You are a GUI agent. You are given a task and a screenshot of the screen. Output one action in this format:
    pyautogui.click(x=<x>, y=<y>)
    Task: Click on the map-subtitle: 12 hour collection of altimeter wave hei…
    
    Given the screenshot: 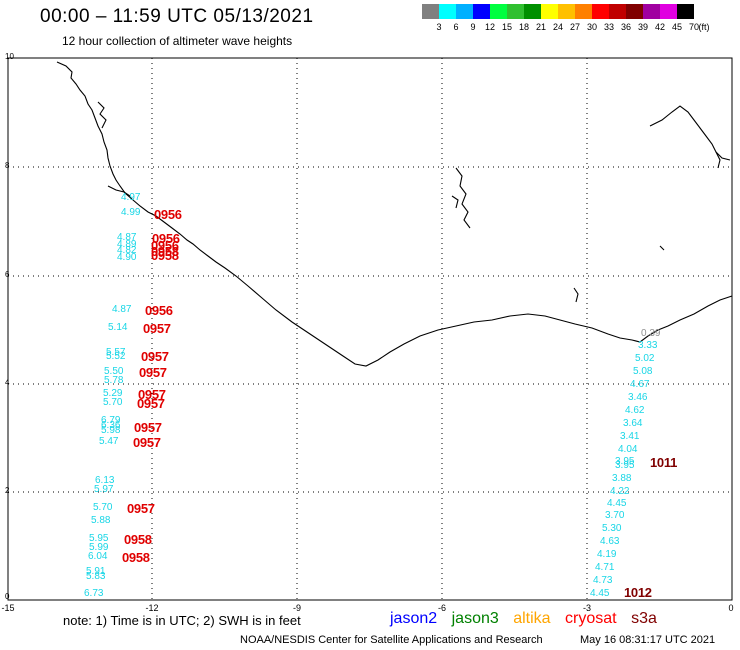 What is the action you would take?
    pyautogui.click(x=177, y=41)
    